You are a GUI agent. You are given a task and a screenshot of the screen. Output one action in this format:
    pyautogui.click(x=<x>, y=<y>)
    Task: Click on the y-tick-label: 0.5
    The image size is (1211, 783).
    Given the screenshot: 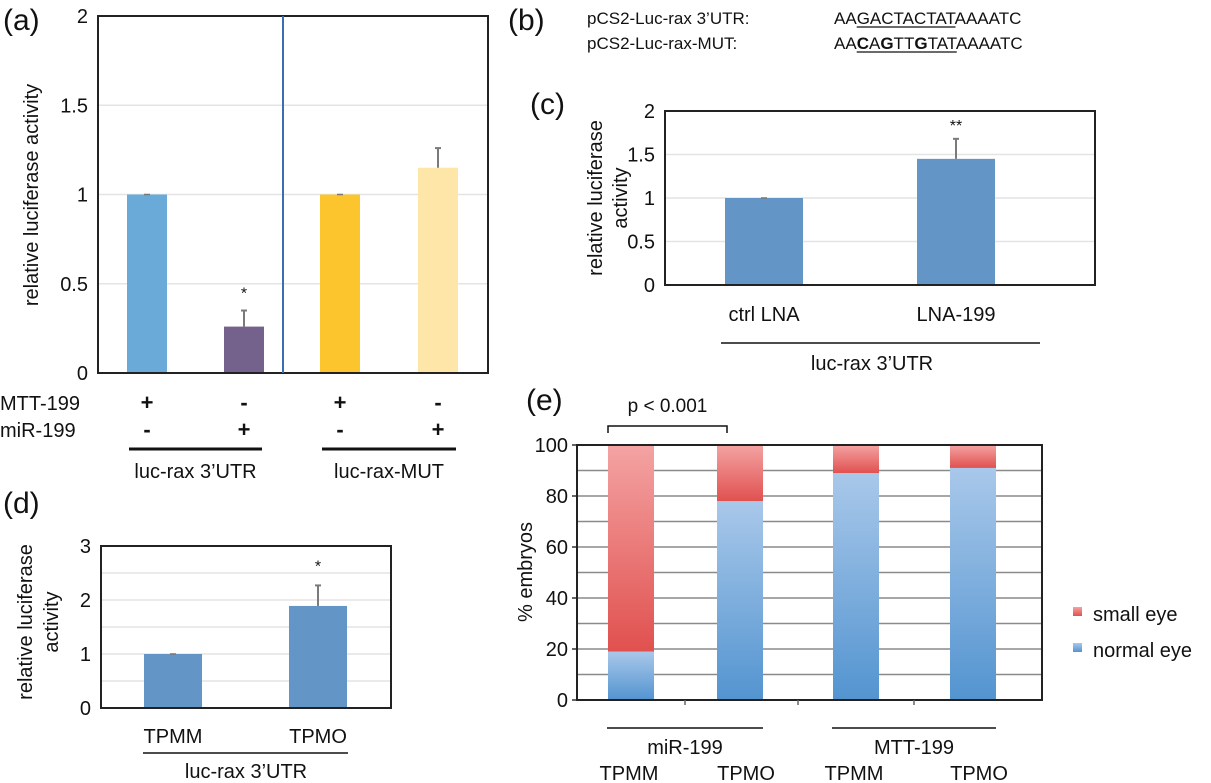 What is the action you would take?
    pyautogui.click(x=641, y=243)
    